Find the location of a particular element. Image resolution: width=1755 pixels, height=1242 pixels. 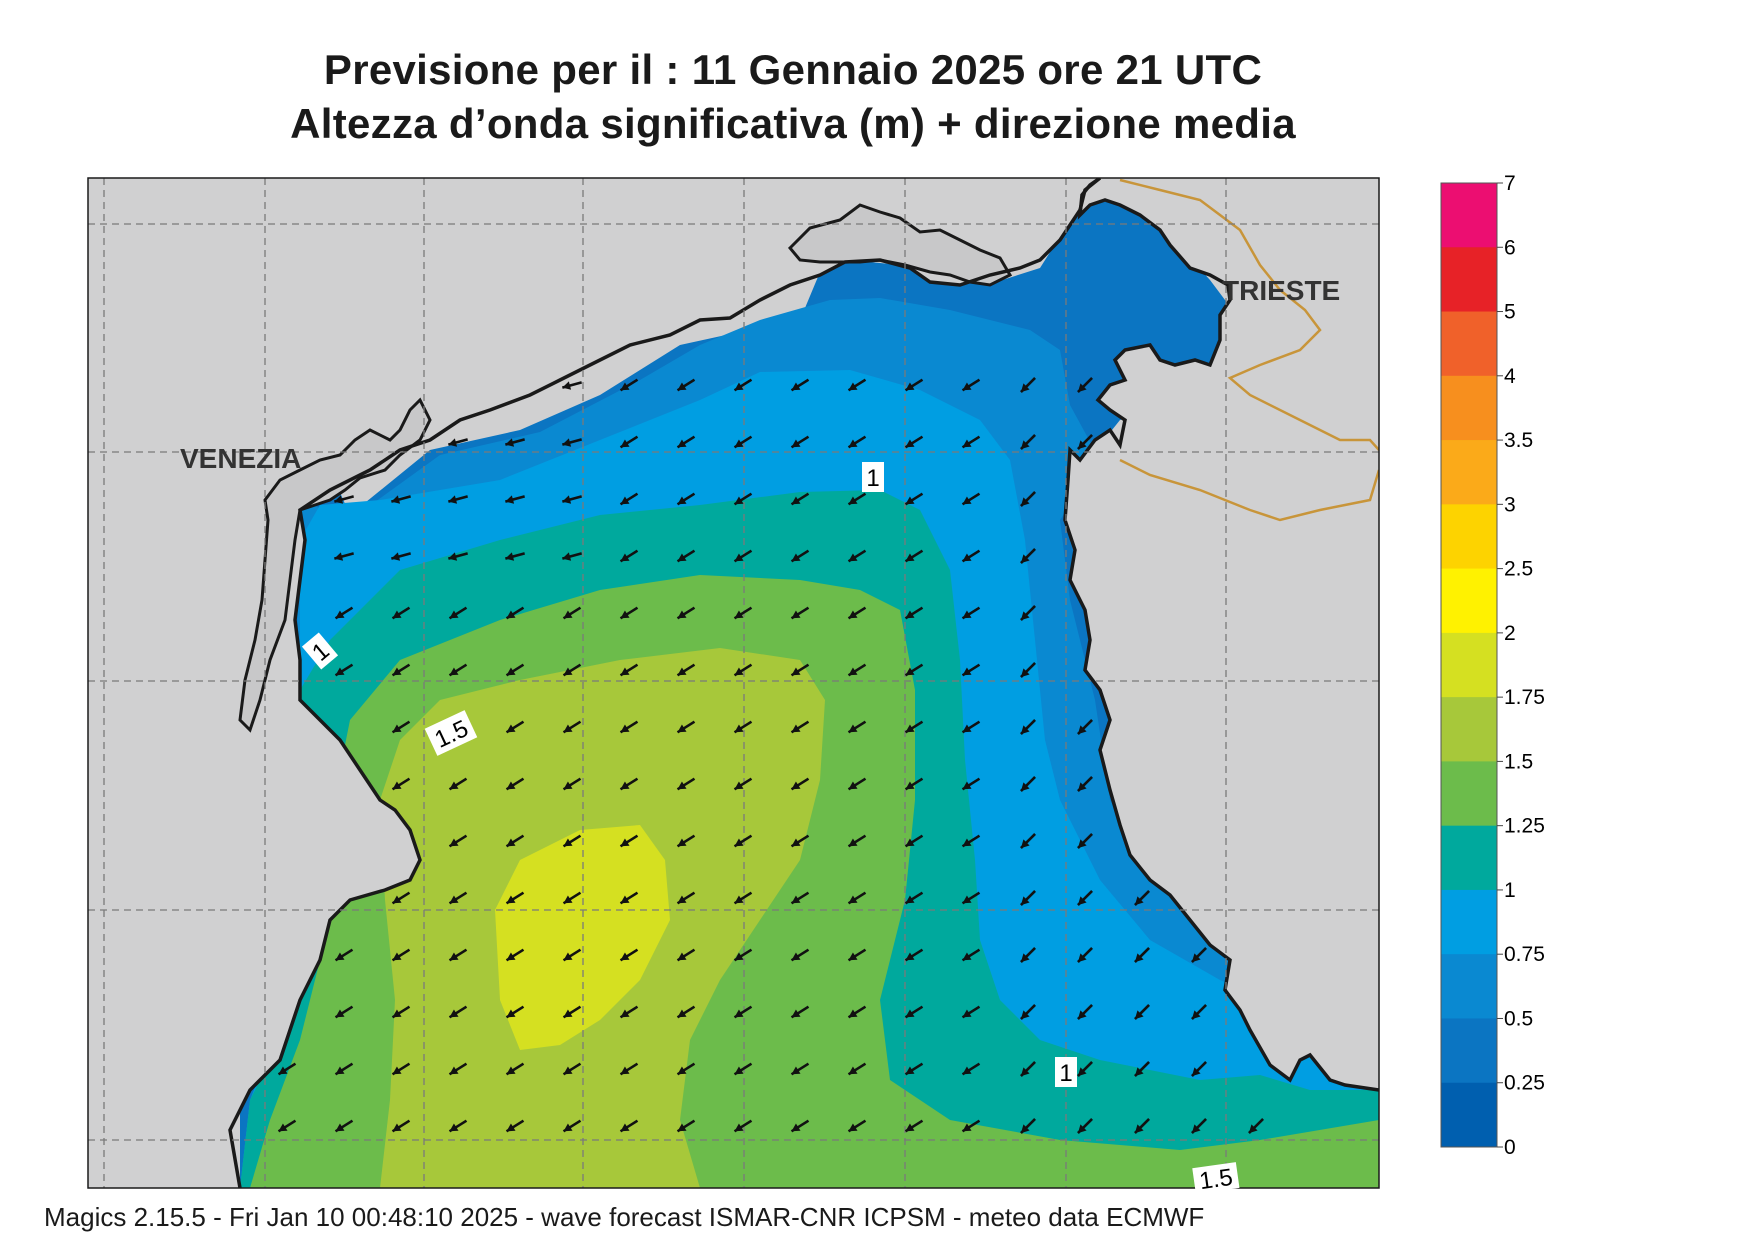

lagoon-land is located at coordinates (335, 565).